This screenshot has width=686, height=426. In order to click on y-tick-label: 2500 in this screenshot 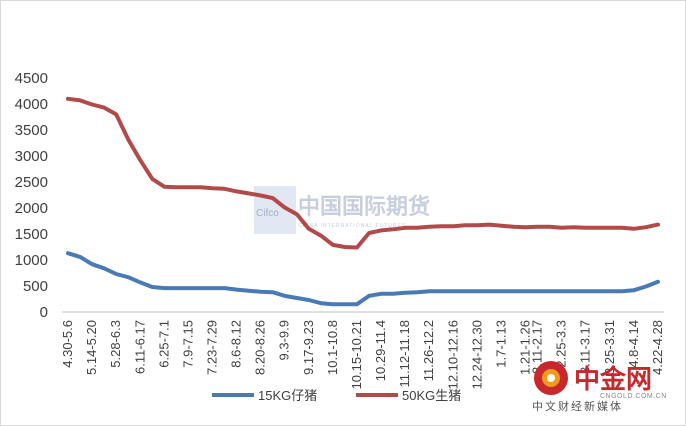, I will do `click(31, 182)`.